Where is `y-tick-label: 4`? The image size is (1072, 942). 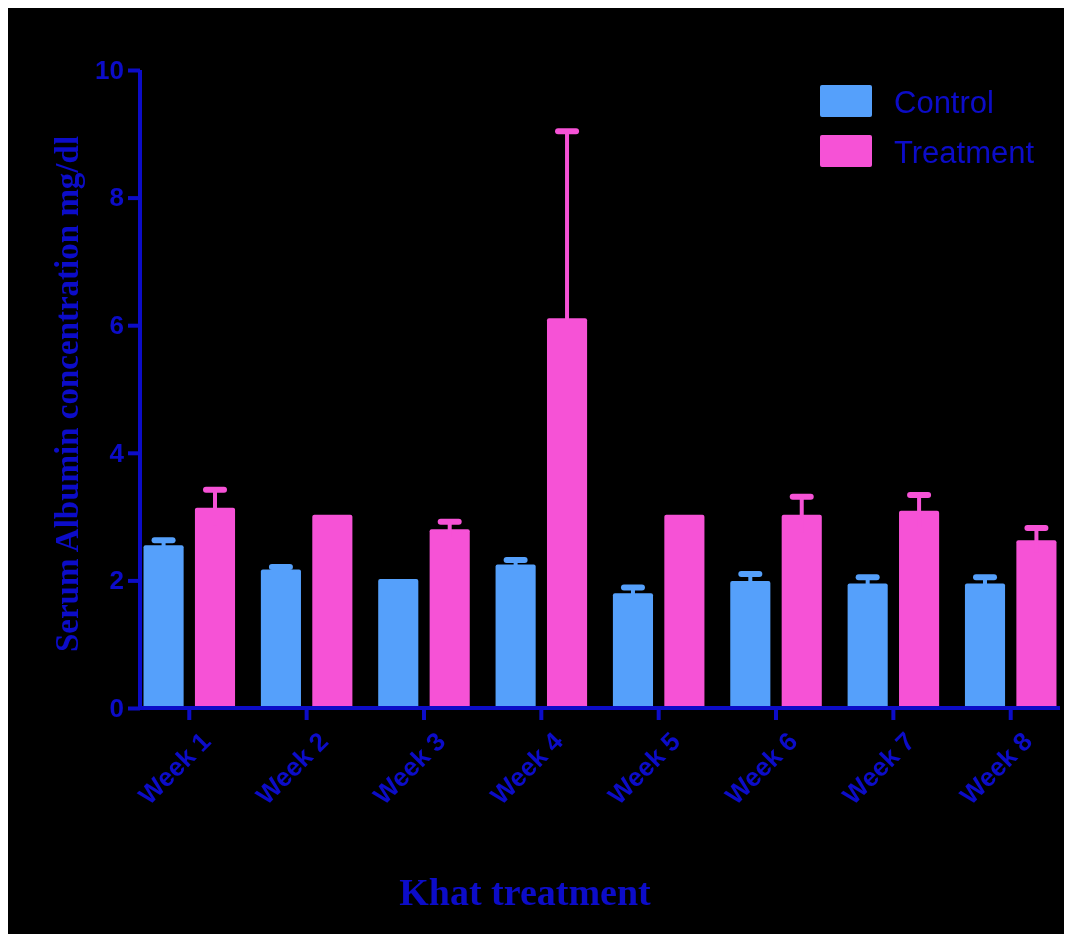
y-tick-label: 4 is located at coordinates (117, 452).